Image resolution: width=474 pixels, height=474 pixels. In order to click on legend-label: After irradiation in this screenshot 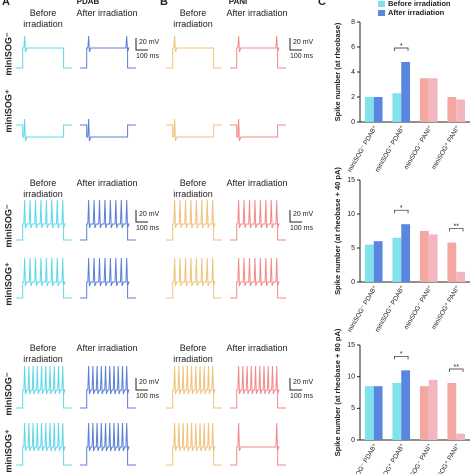, I will do `click(416, 12)`.